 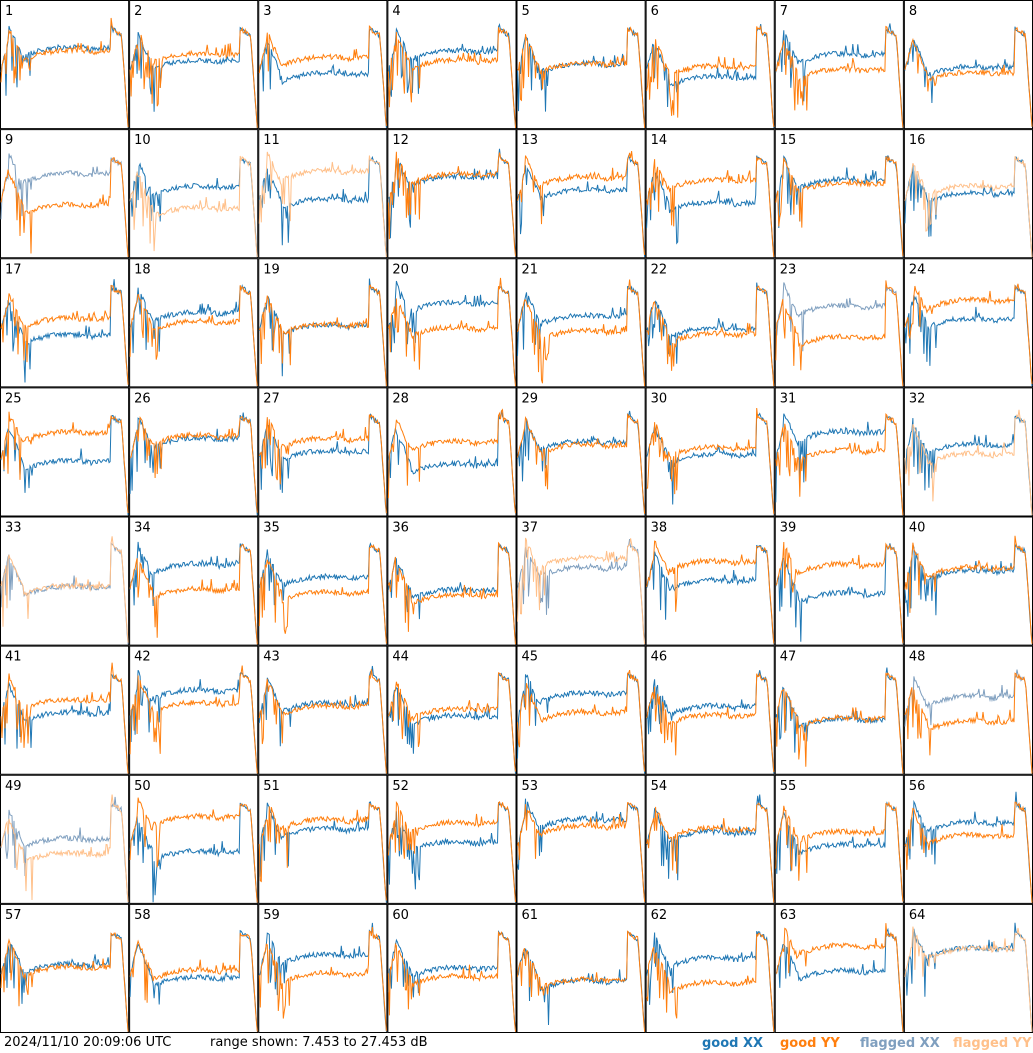 I want to click on panel-27: 27, so click(x=323, y=452).